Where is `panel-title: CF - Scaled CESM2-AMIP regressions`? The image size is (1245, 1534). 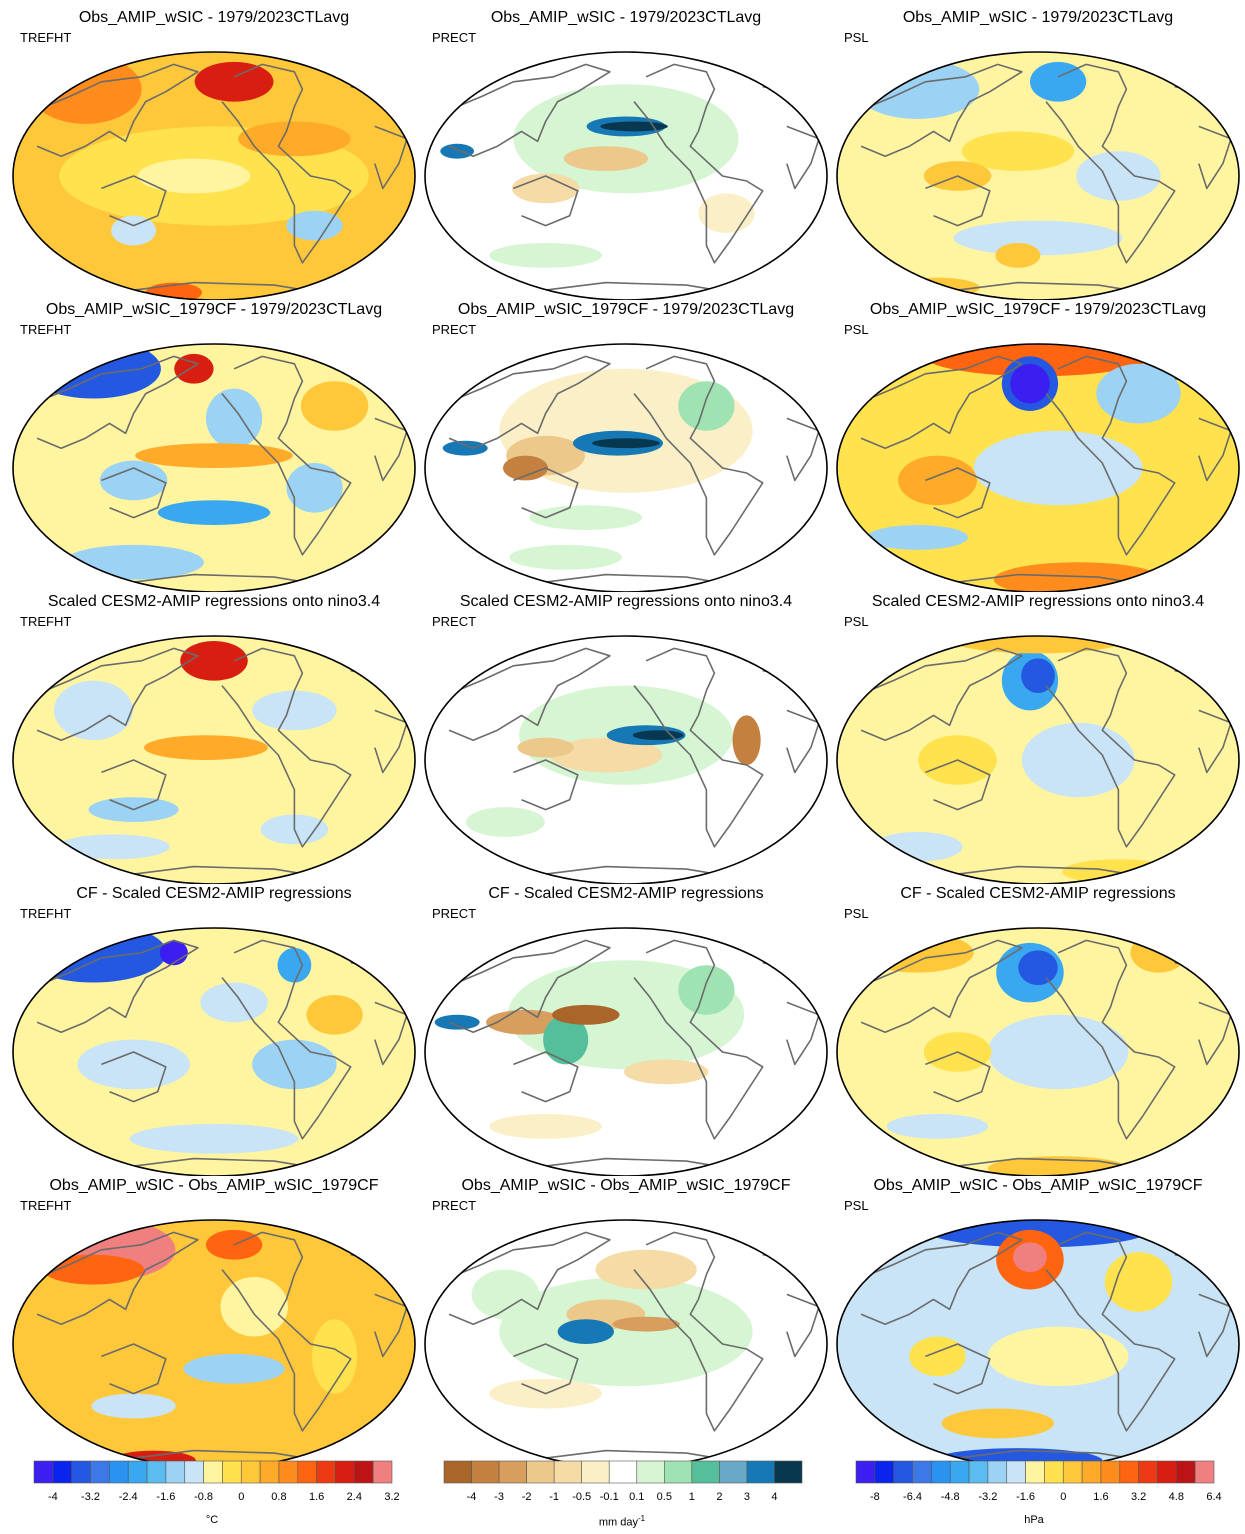 panel-title: CF - Scaled CESM2-AMIP regressions is located at coordinates (1038, 893).